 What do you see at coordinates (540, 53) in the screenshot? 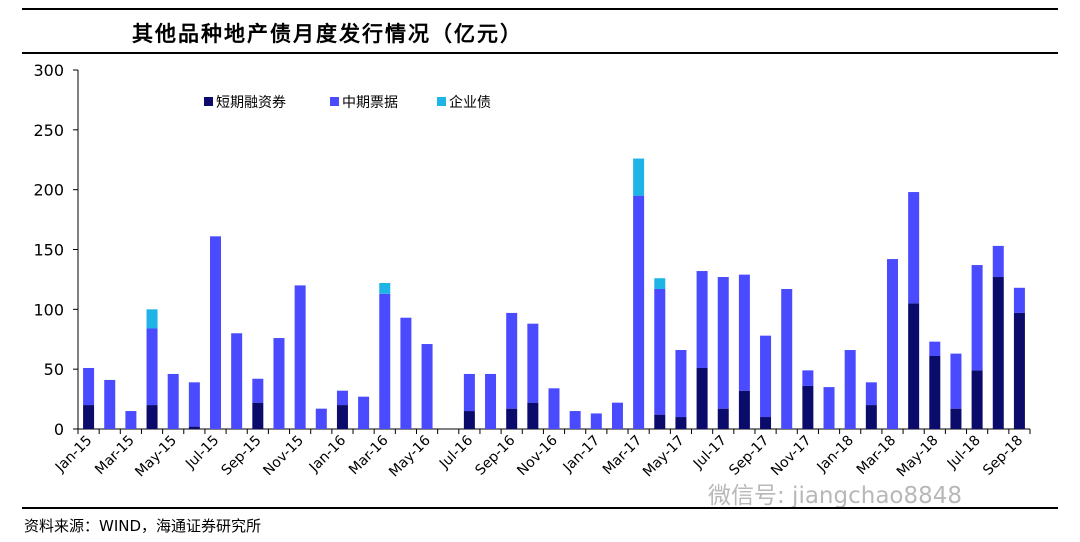
I see `title-rule` at bounding box center [540, 53].